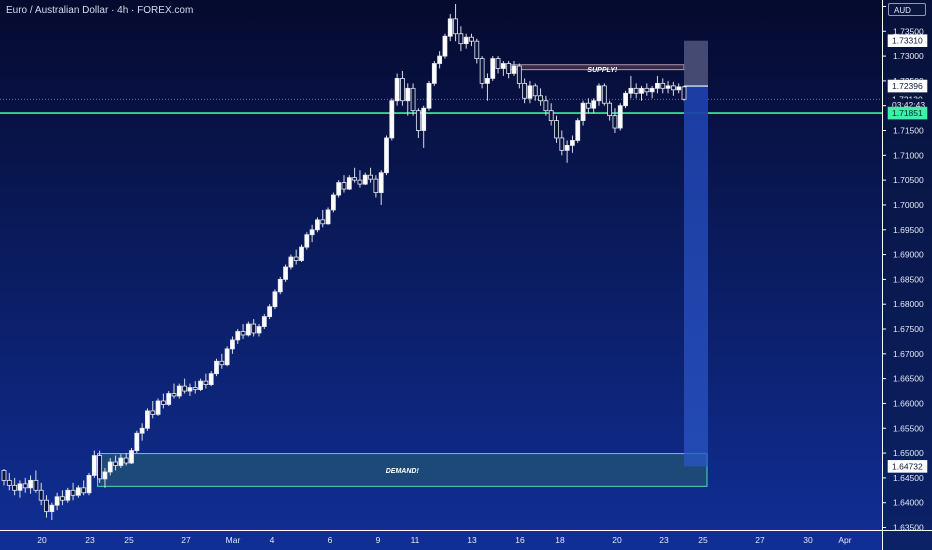 This screenshot has width=932, height=550. I want to click on x-tick-label: 6, so click(330, 540).